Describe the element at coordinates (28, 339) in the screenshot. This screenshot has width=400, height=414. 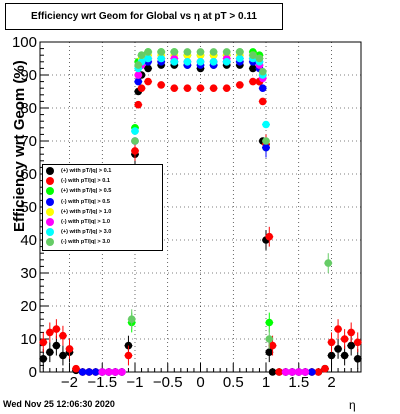
I see `y-tick-label: 10` at that location.